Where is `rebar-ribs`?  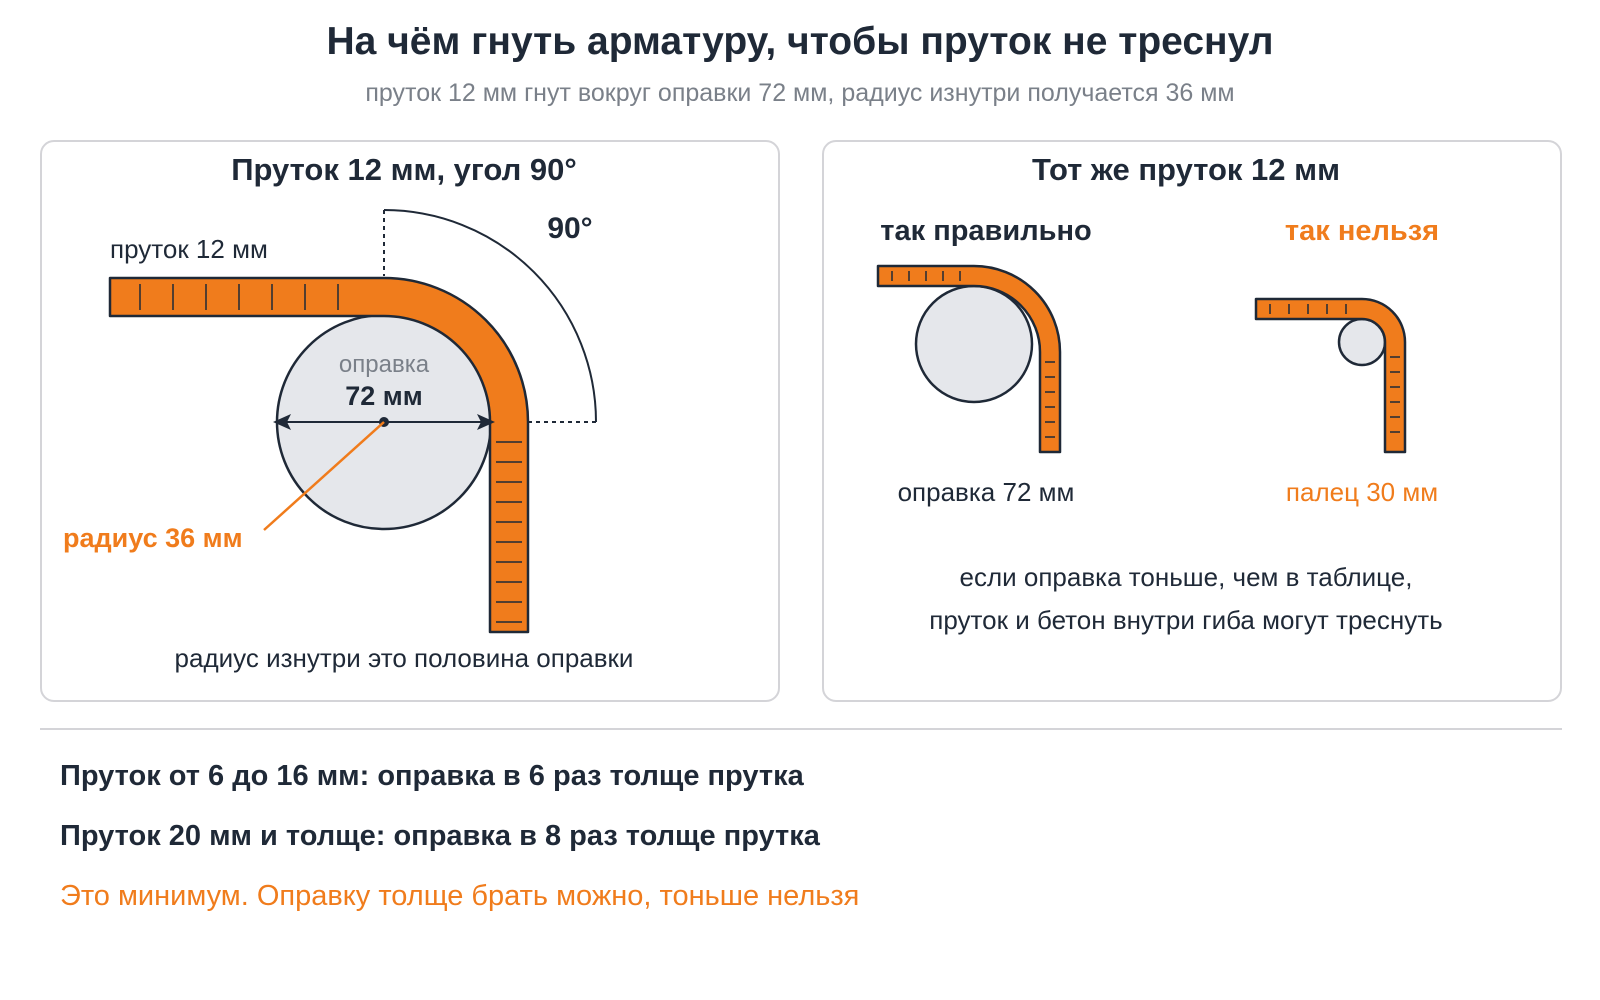 rebar-ribs is located at coordinates (330, 453).